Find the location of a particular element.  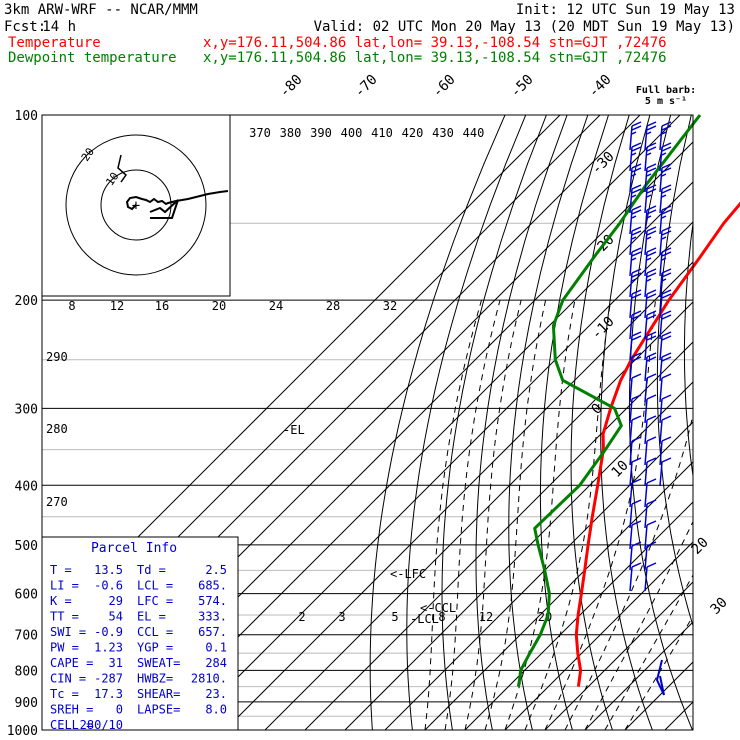

parcel-value: -0.9 is located at coordinates (108, 632).